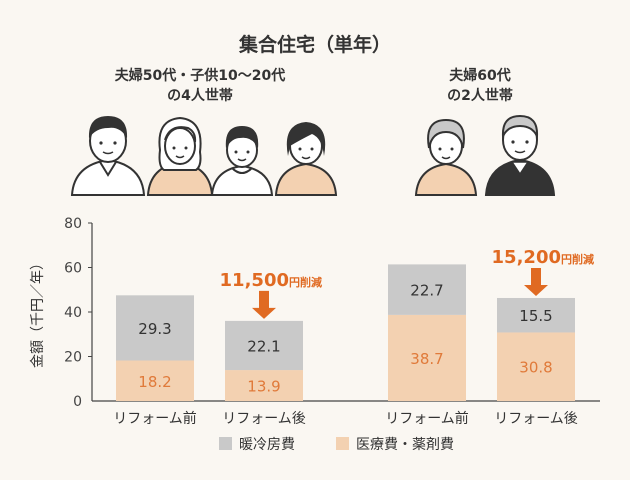  I want to click on y-tick-label: 40, so click(73, 313).